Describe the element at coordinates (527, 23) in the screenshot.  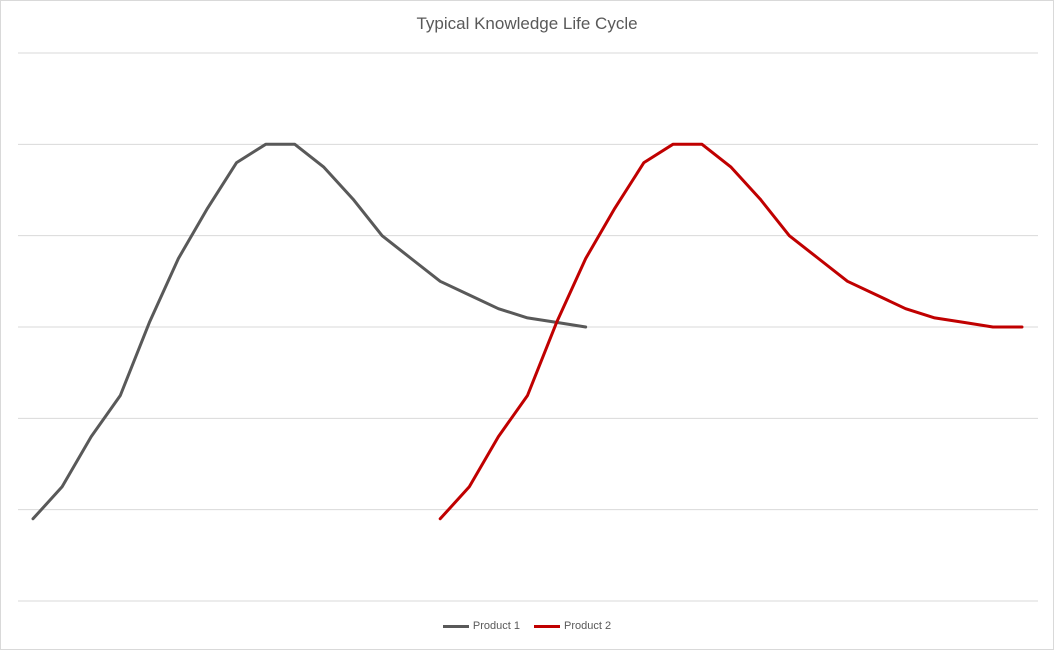
I see `chart-title: Typical Knowledge Life Cycle` at that location.